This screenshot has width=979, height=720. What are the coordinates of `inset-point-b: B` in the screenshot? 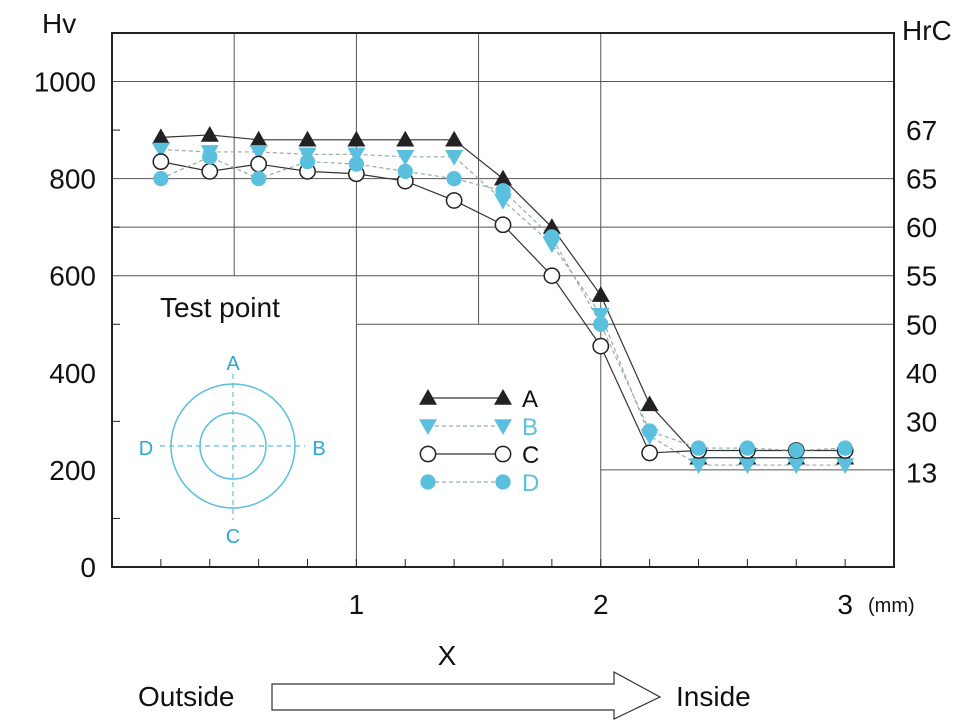 It's located at (318, 449).